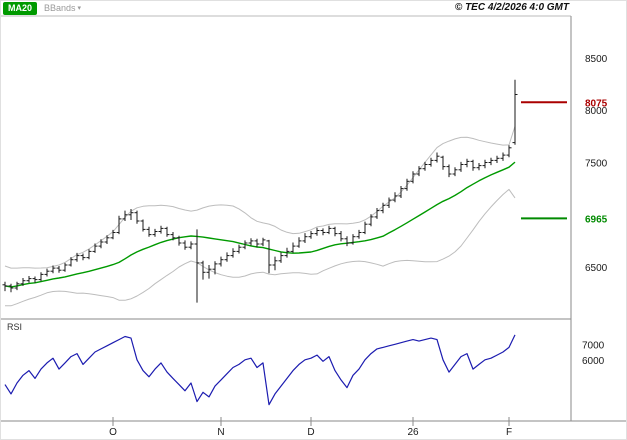 The width and height of the screenshot is (627, 440). Describe the element at coordinates (596, 164) in the screenshot. I see `y-axis-label: 7500` at that location.